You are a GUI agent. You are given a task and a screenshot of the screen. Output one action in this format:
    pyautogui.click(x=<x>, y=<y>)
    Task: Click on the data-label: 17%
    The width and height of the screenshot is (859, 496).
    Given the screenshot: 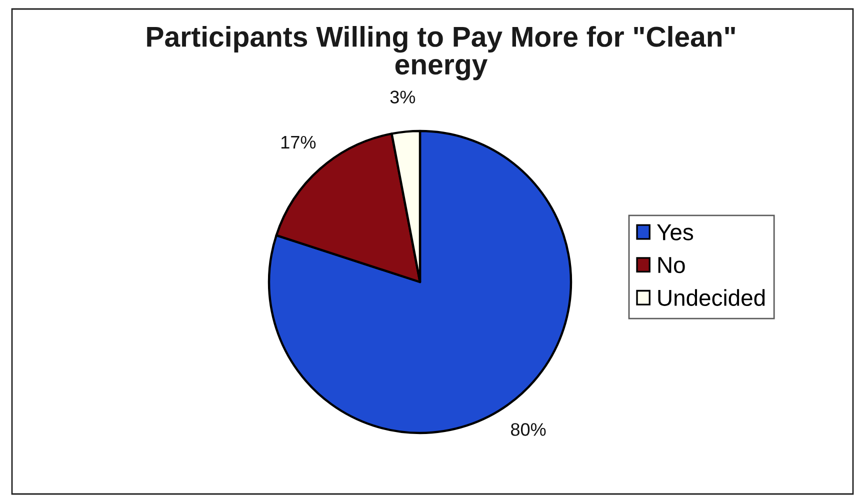 What is the action you would take?
    pyautogui.click(x=298, y=142)
    